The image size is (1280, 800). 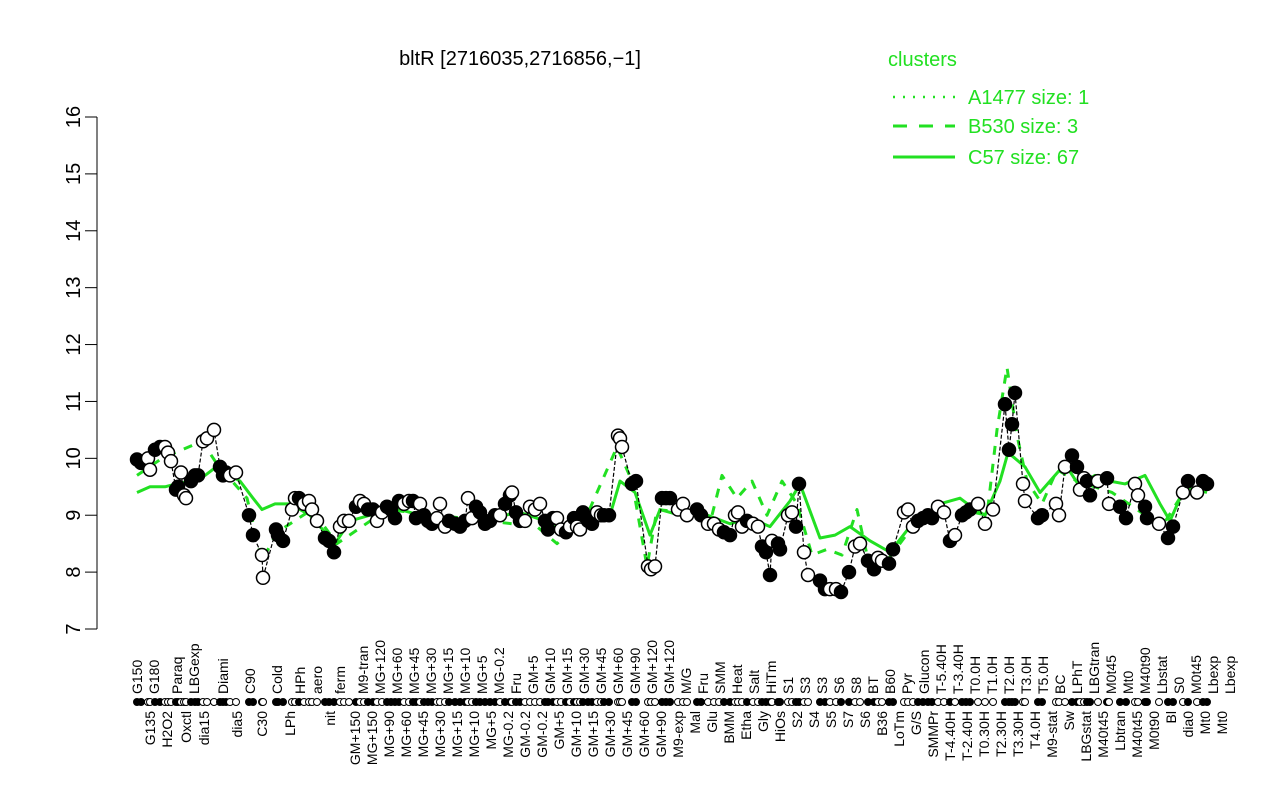 I want to click on x-tick-label: T-3.40H, so click(x=958, y=669).